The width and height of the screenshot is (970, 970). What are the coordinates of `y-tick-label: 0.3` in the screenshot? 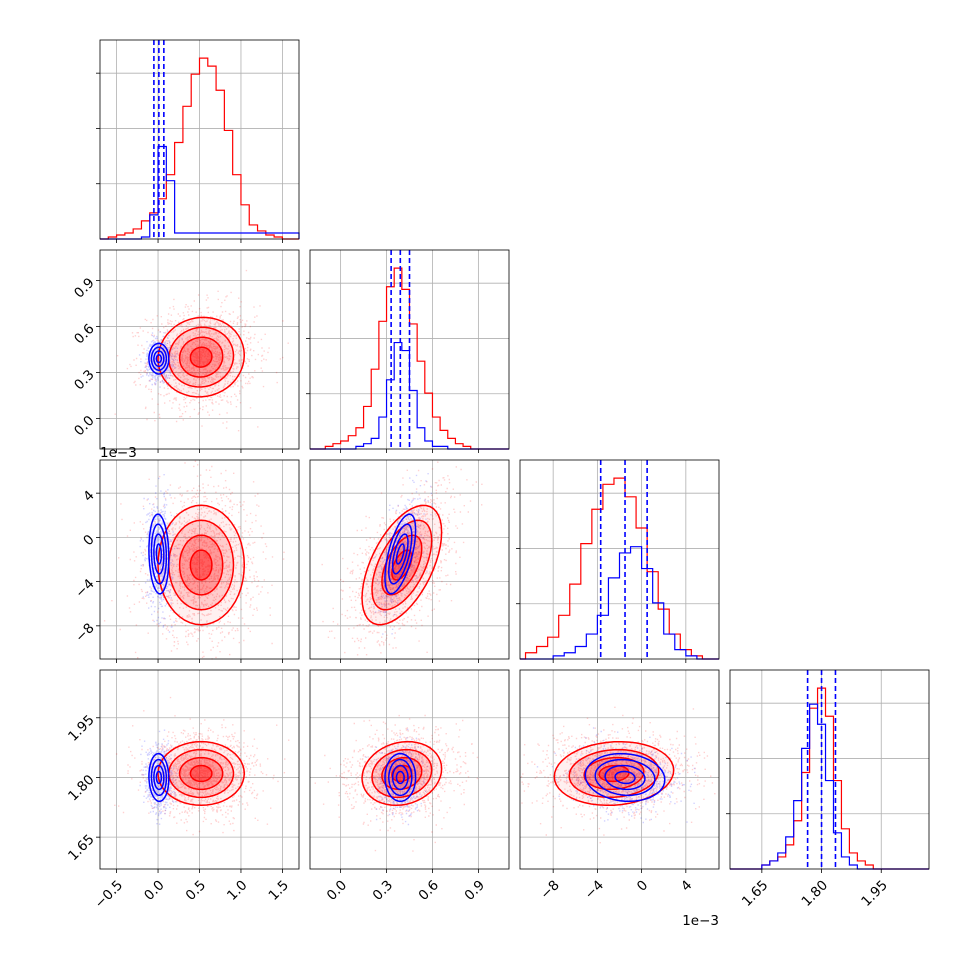 It's located at (84, 380).